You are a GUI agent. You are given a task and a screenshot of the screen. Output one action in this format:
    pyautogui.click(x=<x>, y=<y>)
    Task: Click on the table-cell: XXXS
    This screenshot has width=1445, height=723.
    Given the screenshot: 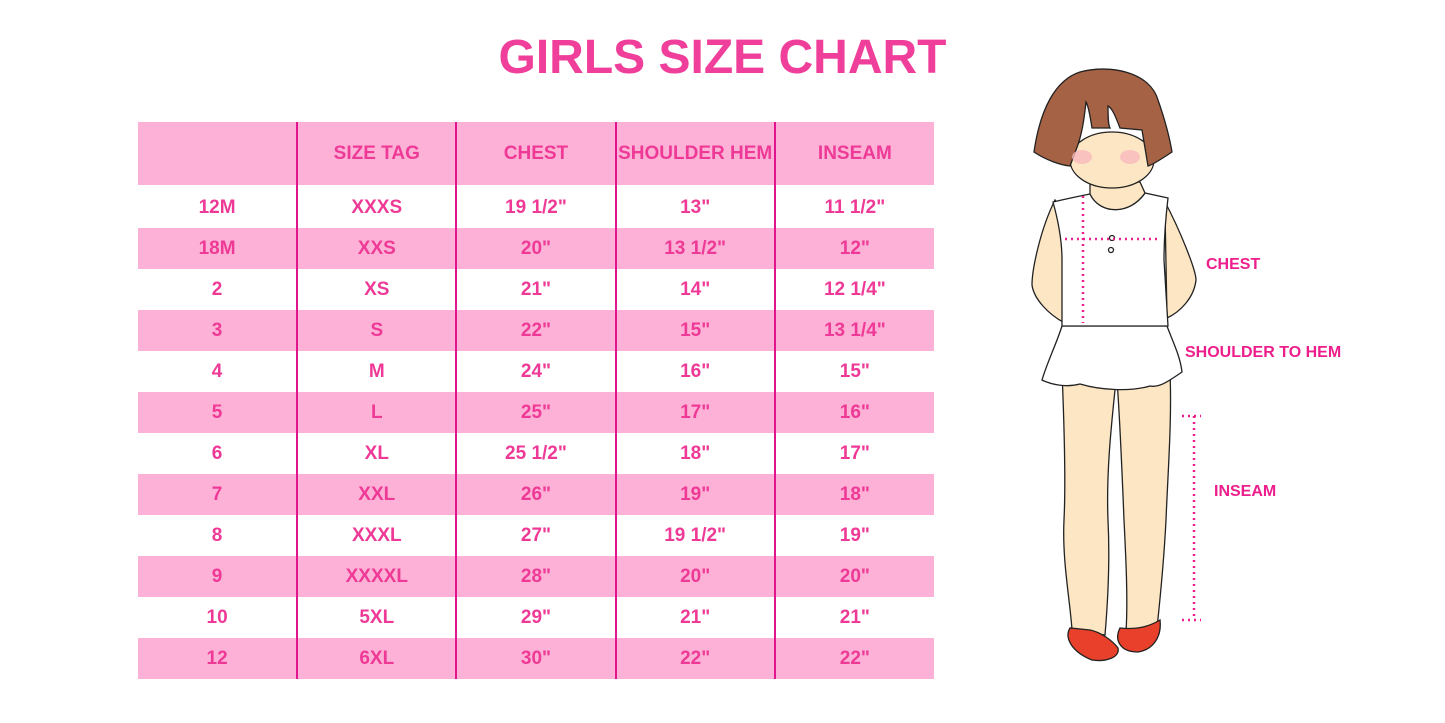 What is the action you would take?
    pyautogui.click(x=376, y=206)
    